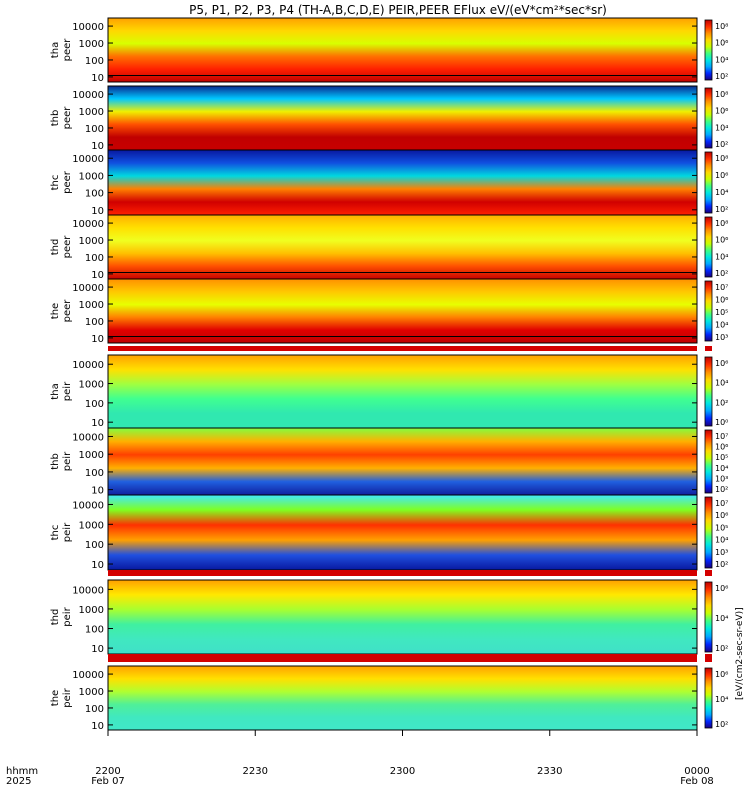 The height and width of the screenshot is (800, 750). What do you see at coordinates (740, 653) in the screenshot?
I see `colorbar-label: [eV/(cm2-sec-sr-eV)]` at bounding box center [740, 653].